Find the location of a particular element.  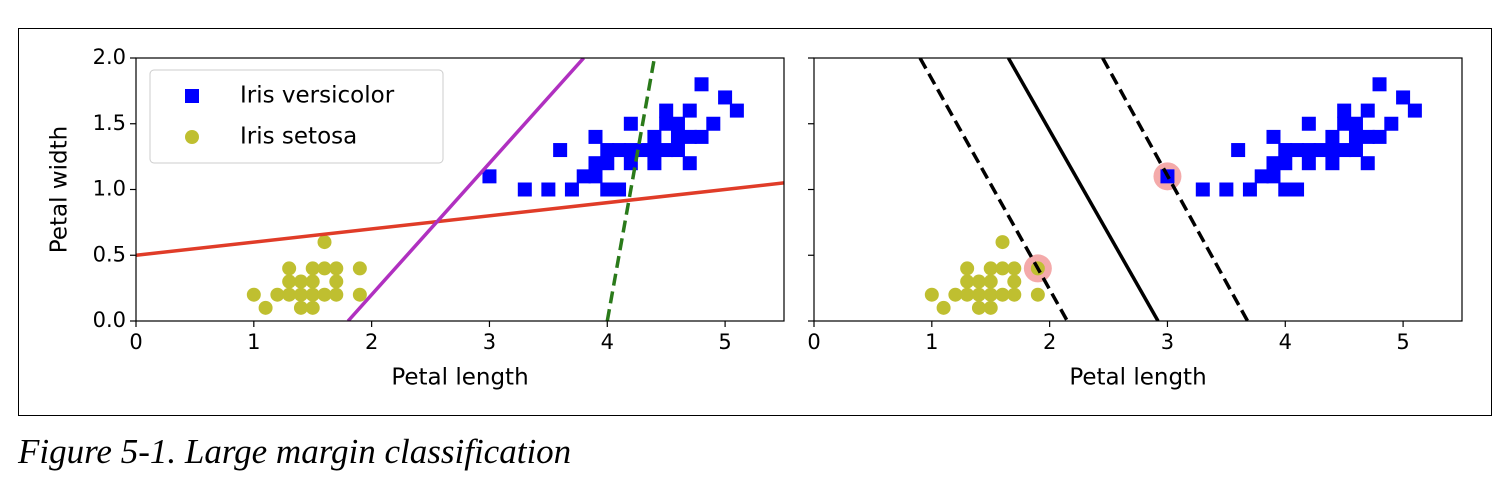

x-tick-label: 5 is located at coordinates (1402, 342).